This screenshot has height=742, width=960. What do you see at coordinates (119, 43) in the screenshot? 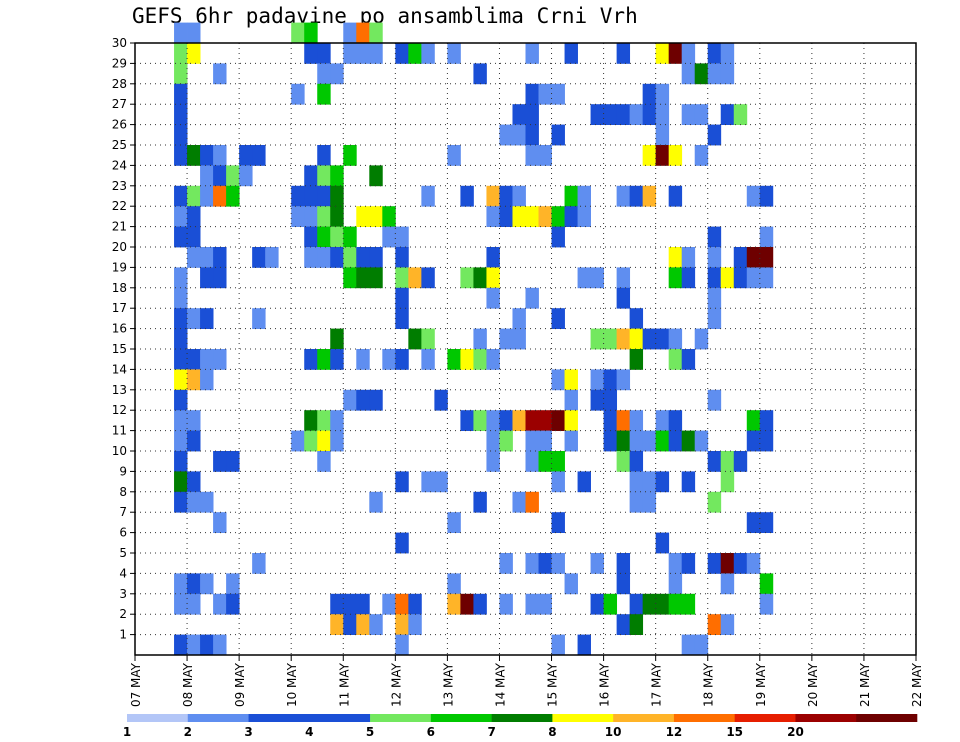
I see `y-tick-label: 30` at bounding box center [119, 43].